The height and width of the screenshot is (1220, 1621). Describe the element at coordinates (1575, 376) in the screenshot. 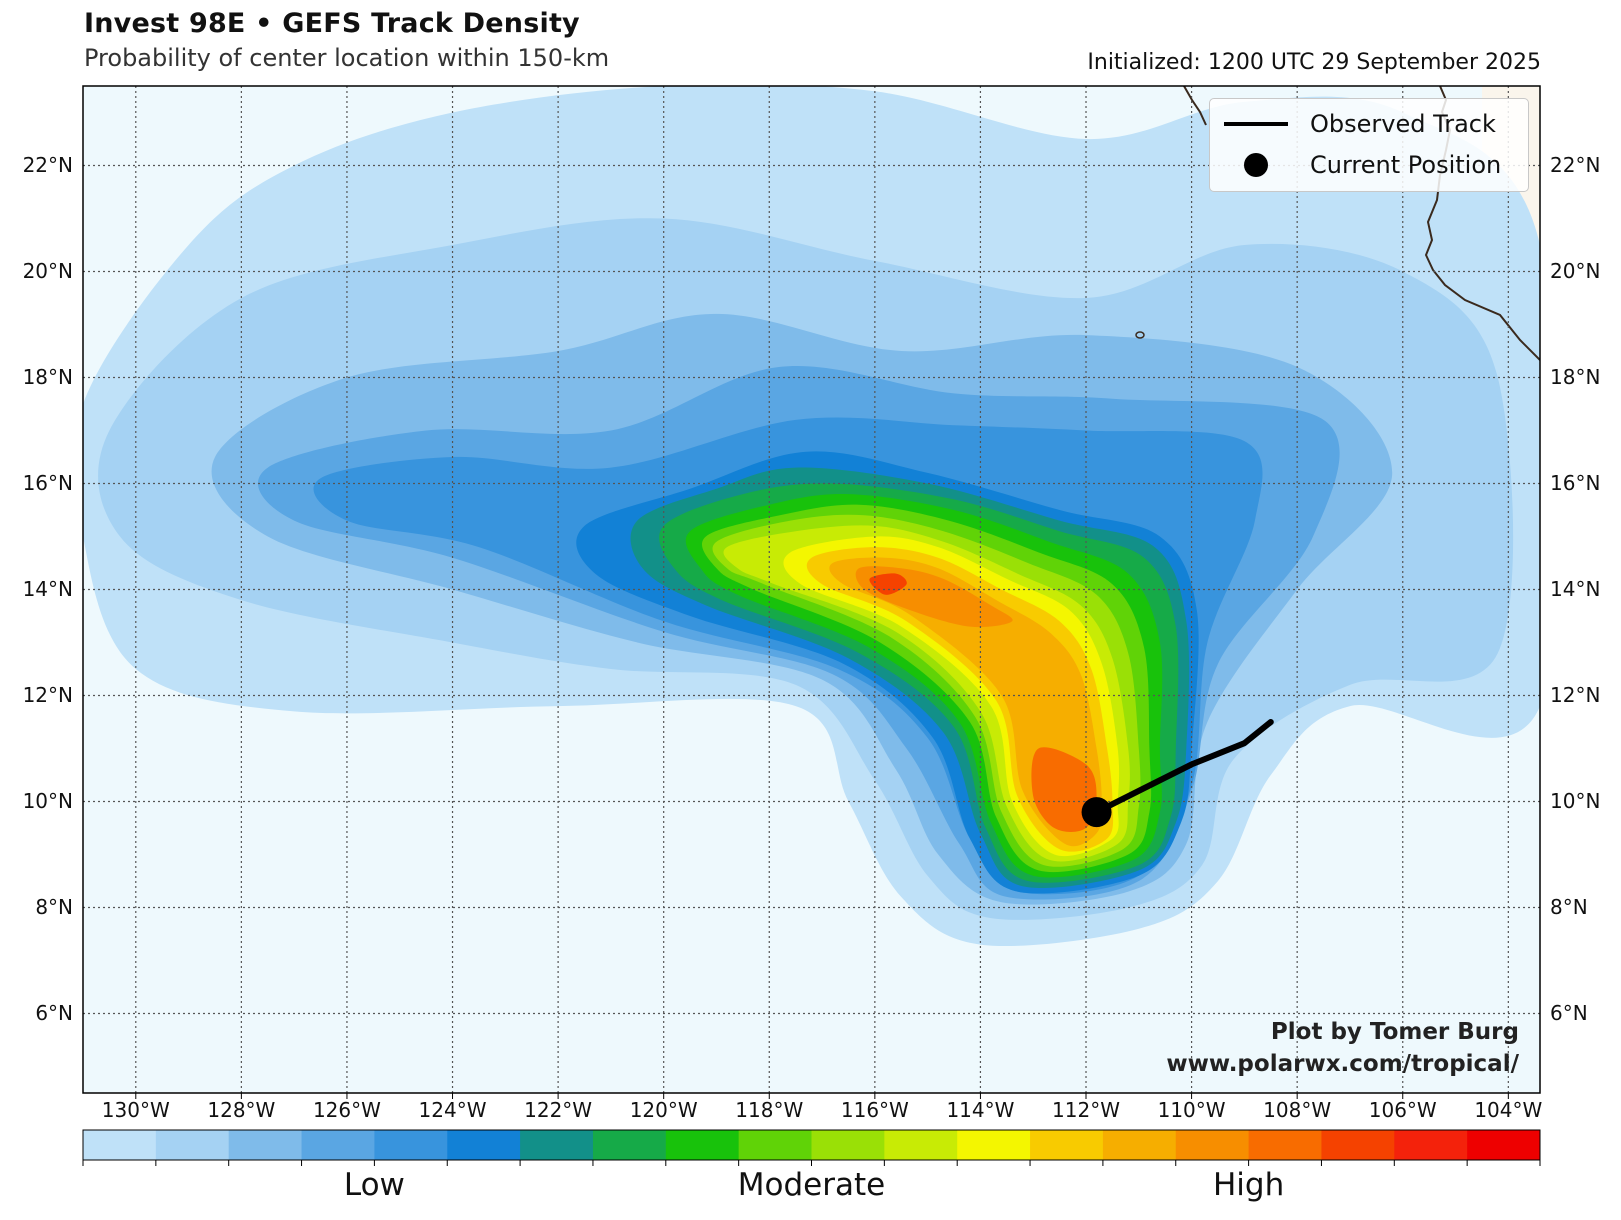

I see `lat-label-right: 18°N` at that location.